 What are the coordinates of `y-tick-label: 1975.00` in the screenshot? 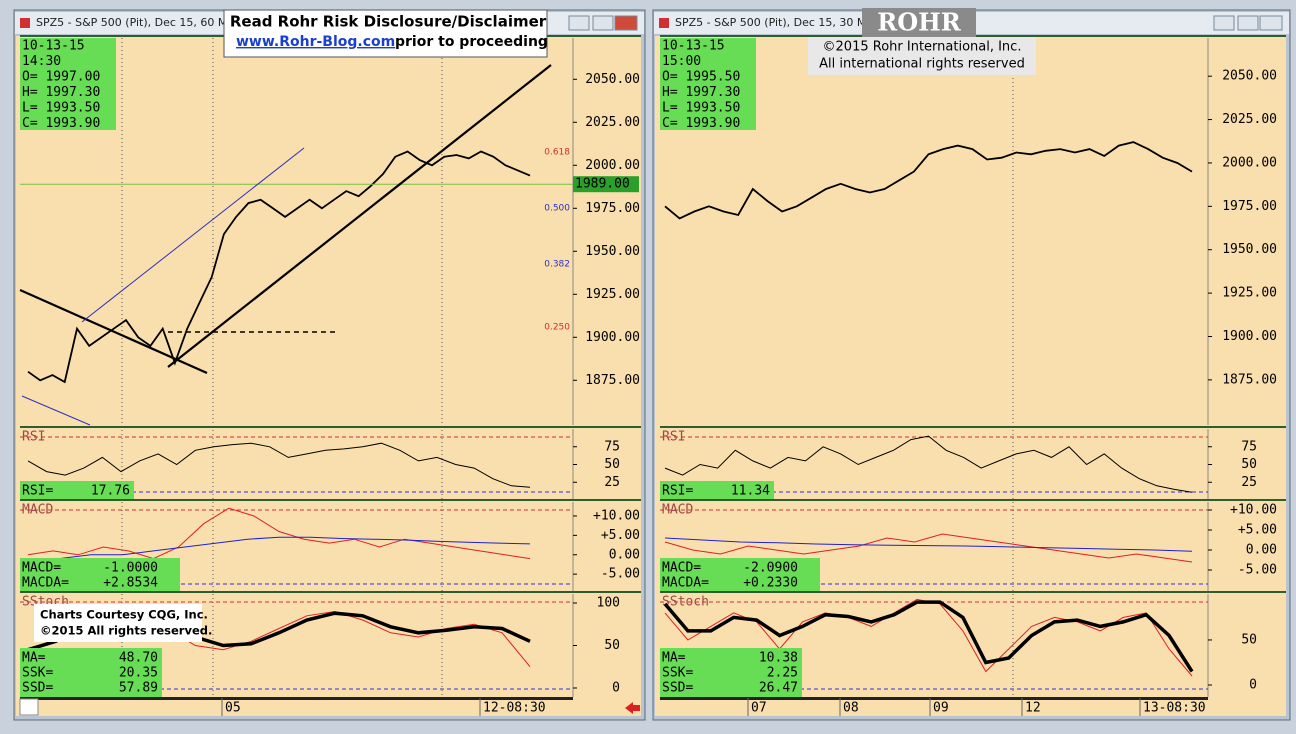 It's located at (1249, 206).